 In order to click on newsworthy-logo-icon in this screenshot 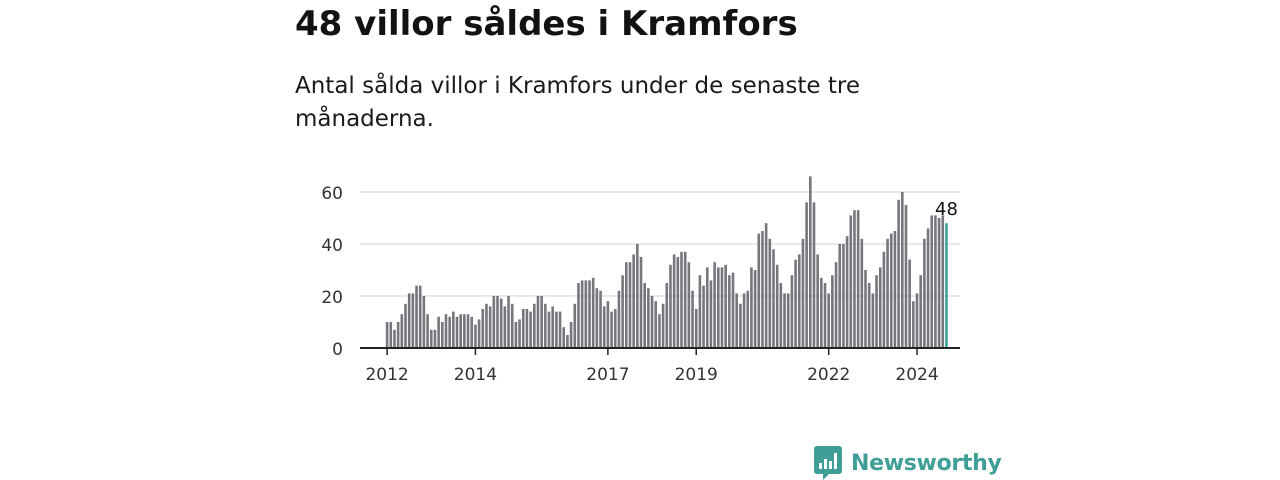, I will do `click(828, 463)`.